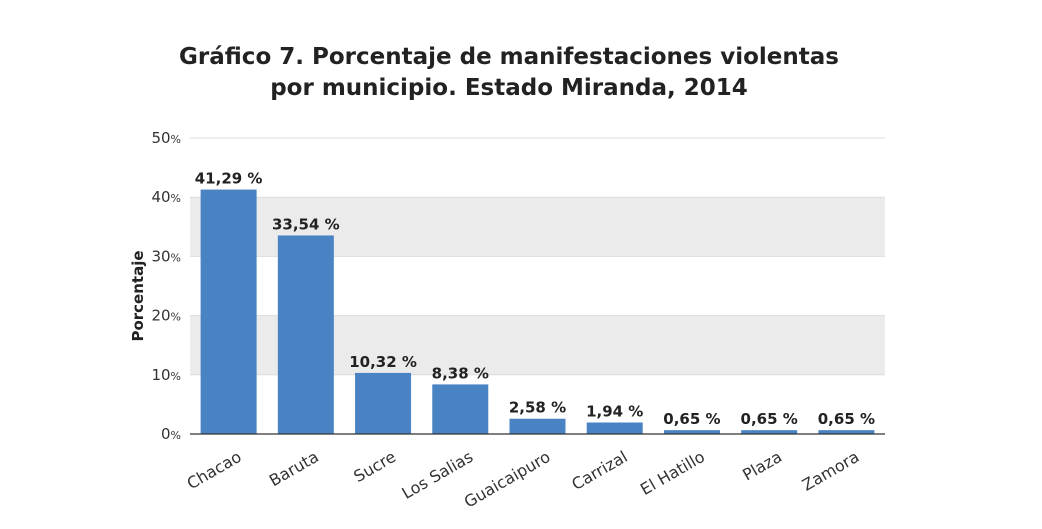 The width and height of the screenshot is (1042, 529). I want to click on y-axis-title: Porcentaje, so click(138, 295).